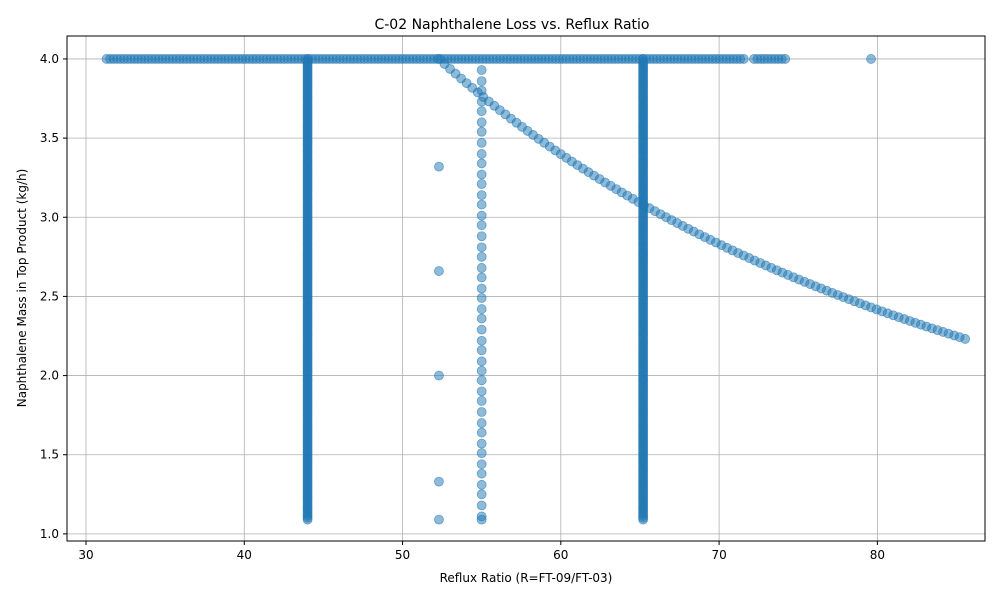 The image size is (1000, 600). Describe the element at coordinates (49, 534) in the screenshot. I see `y-tick-label-0: 1.0` at that location.